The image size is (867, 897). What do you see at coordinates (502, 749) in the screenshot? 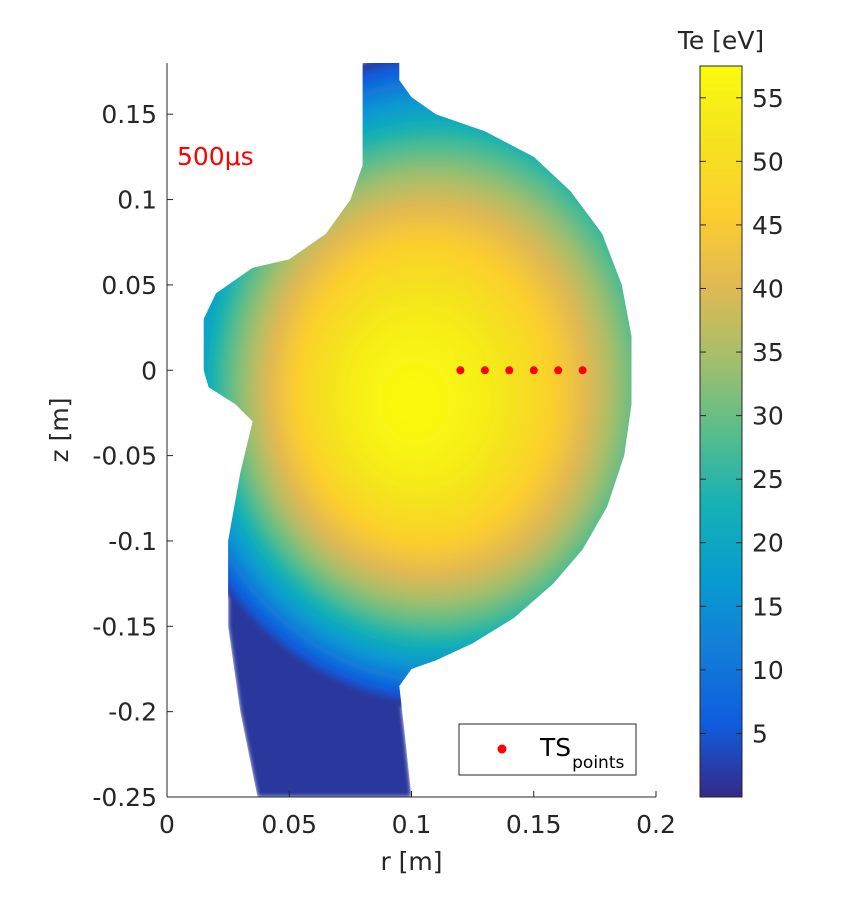
I see `legend-marker-icon` at bounding box center [502, 749].